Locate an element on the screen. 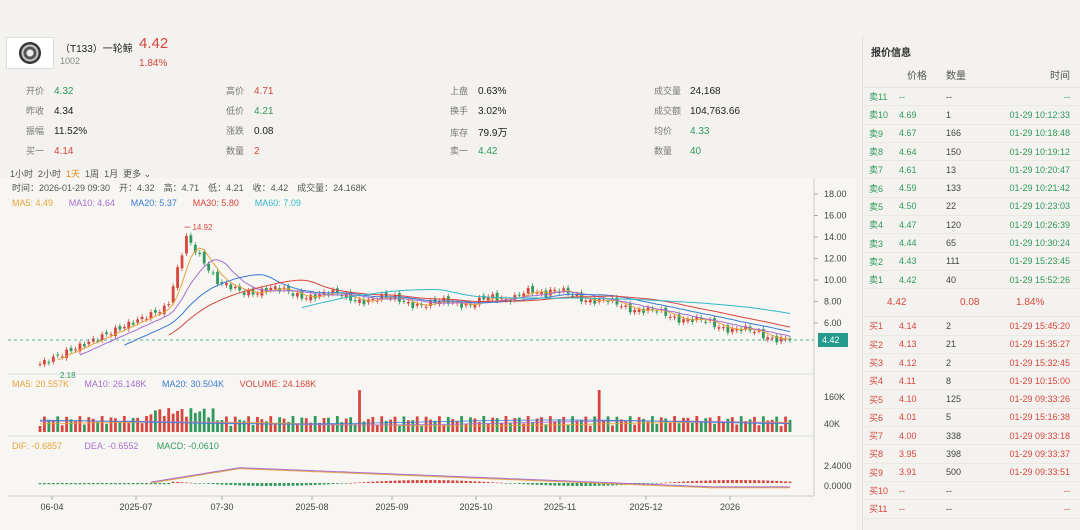 The image size is (1080, 530). period-tab-5: 更多 ⌄ is located at coordinates (137, 174).